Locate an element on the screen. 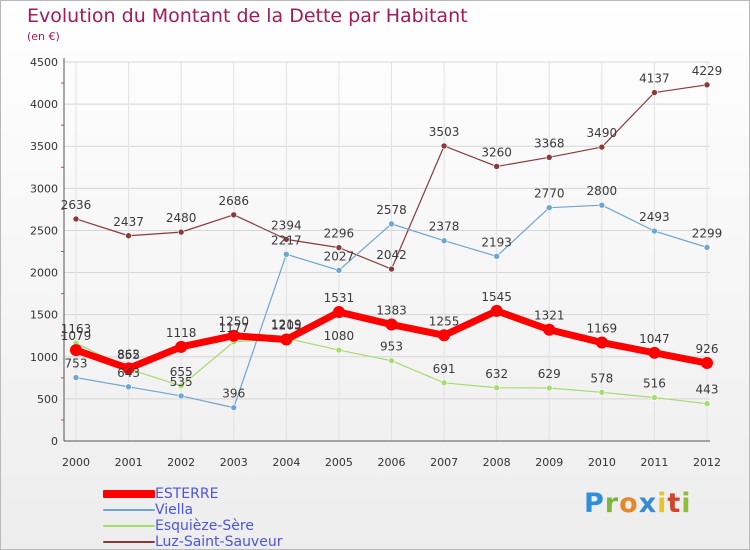  data-label: 655 is located at coordinates (181, 372).